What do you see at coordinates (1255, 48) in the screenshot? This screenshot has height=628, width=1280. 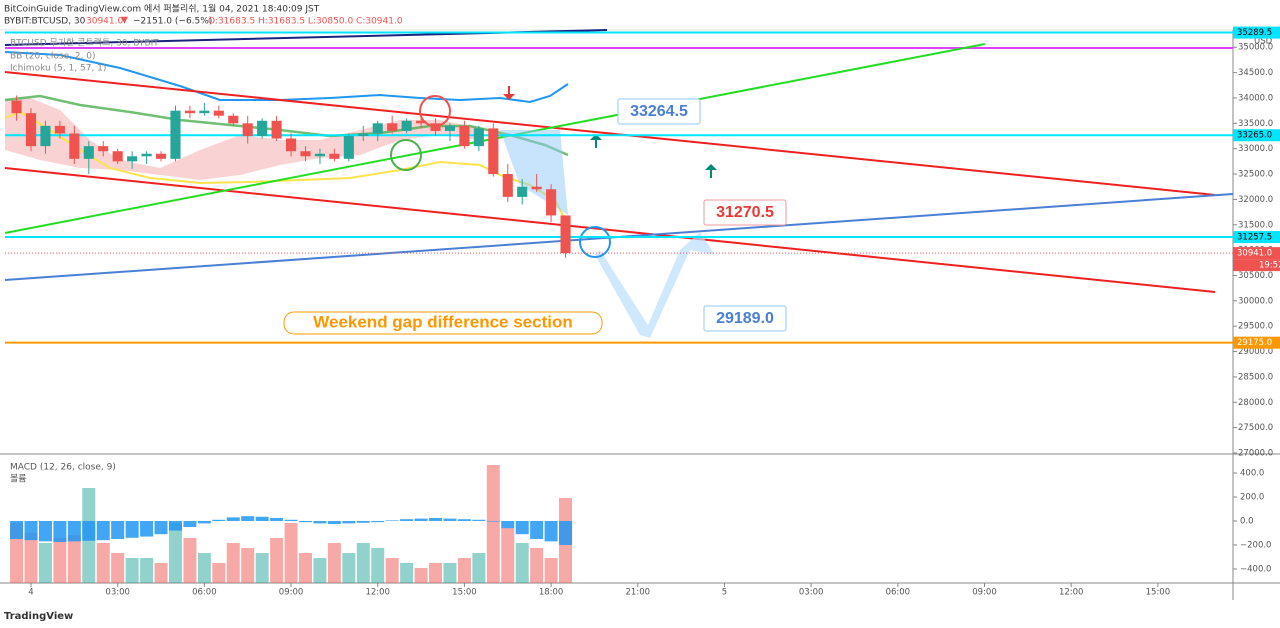 I see `y-tick-label: 35000.0` at bounding box center [1255, 48].